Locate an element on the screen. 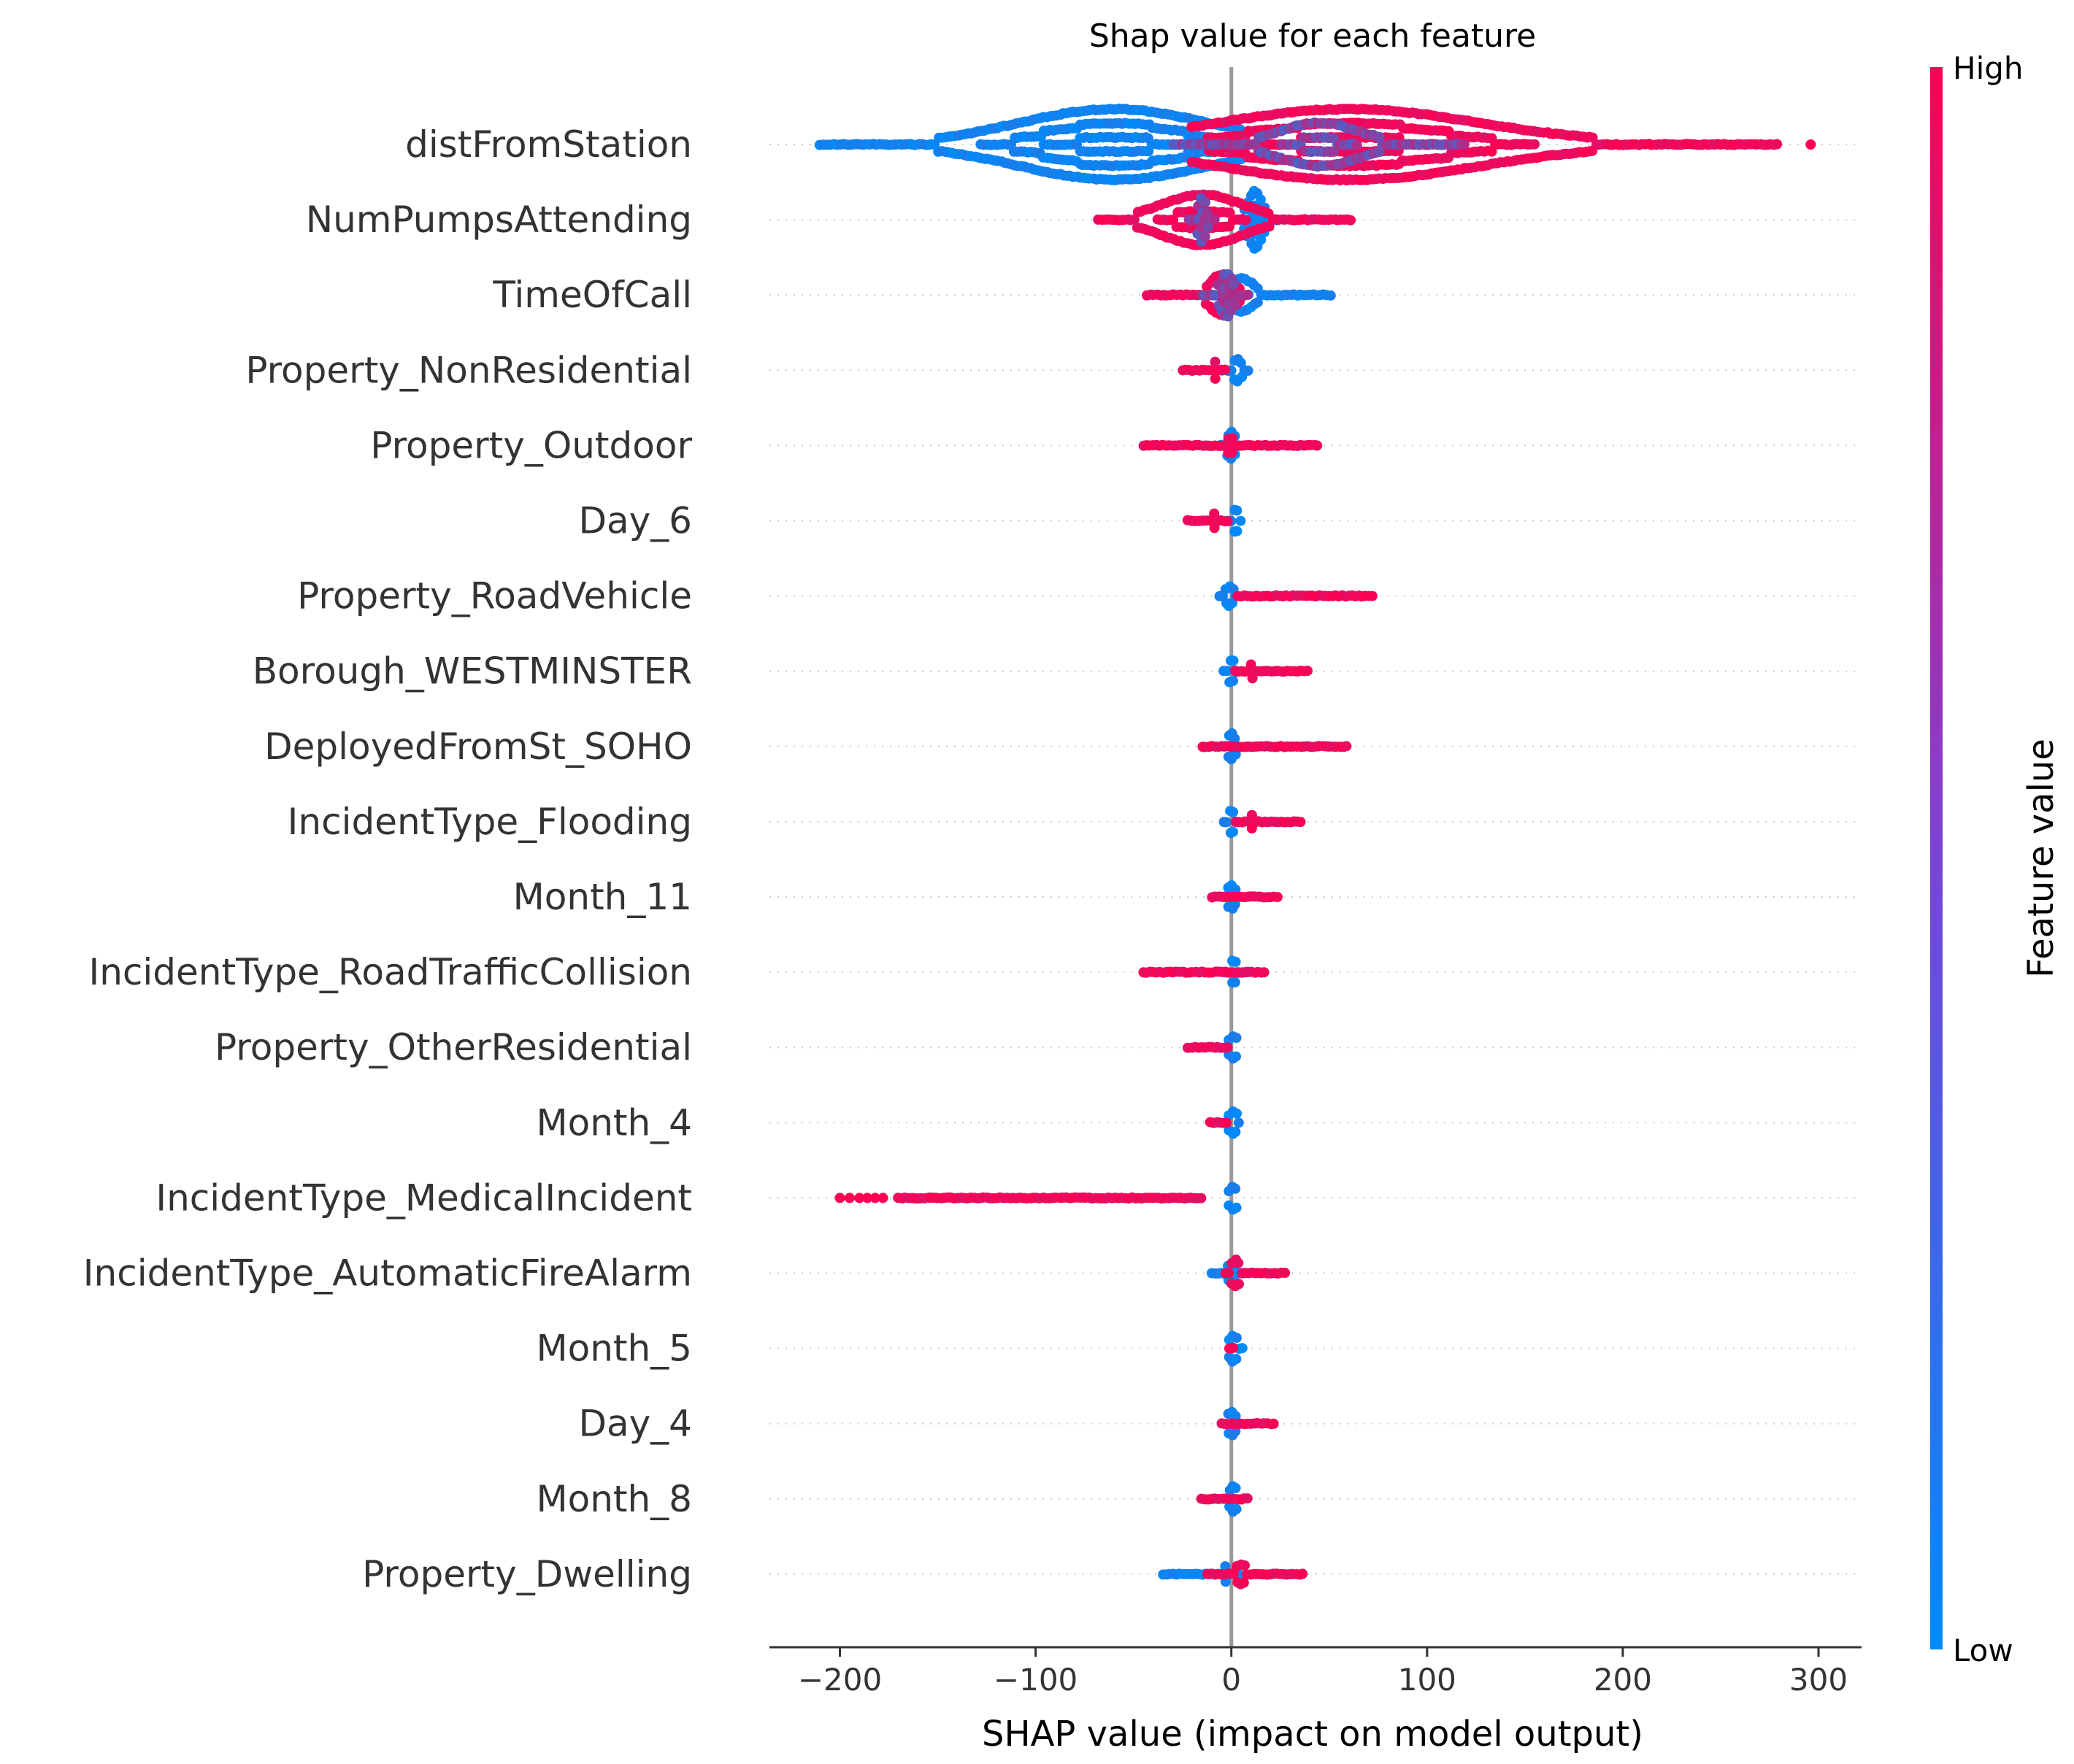 This screenshot has width=2074, height=1764. feature-label-6: Property_RoadVehicle is located at coordinates (494, 596).